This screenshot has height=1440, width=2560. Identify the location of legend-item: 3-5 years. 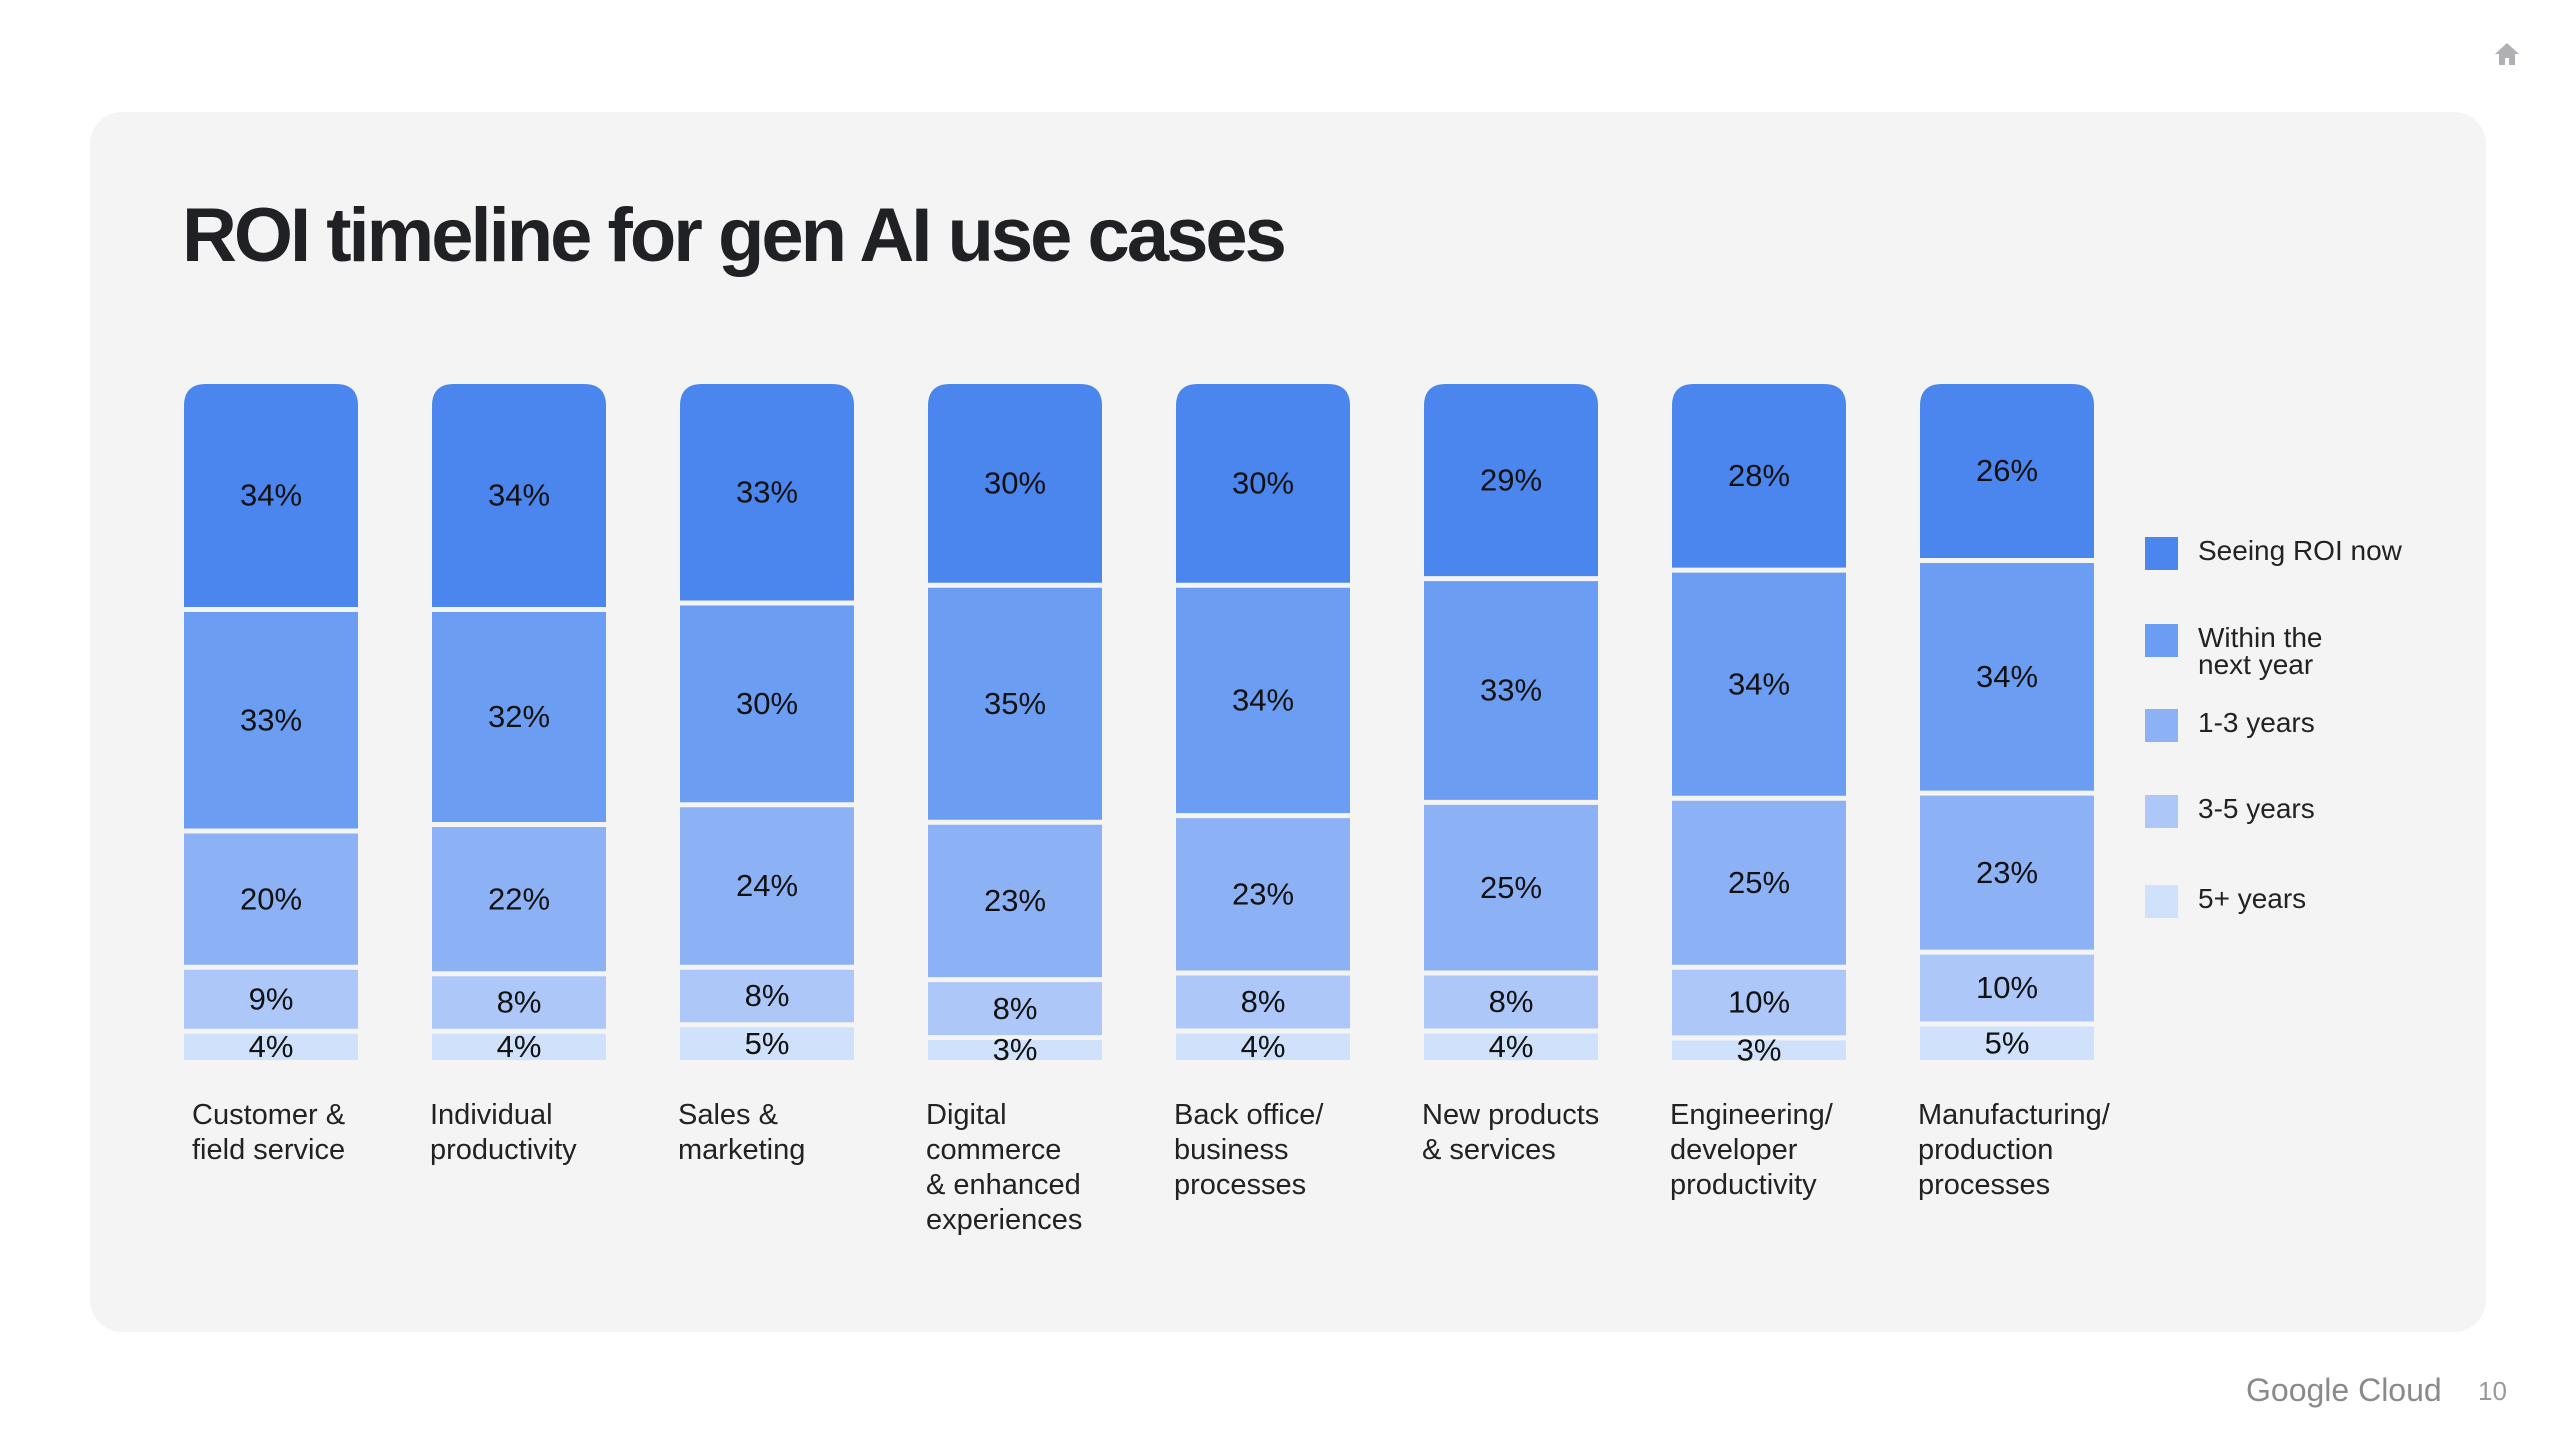
(2301, 811).